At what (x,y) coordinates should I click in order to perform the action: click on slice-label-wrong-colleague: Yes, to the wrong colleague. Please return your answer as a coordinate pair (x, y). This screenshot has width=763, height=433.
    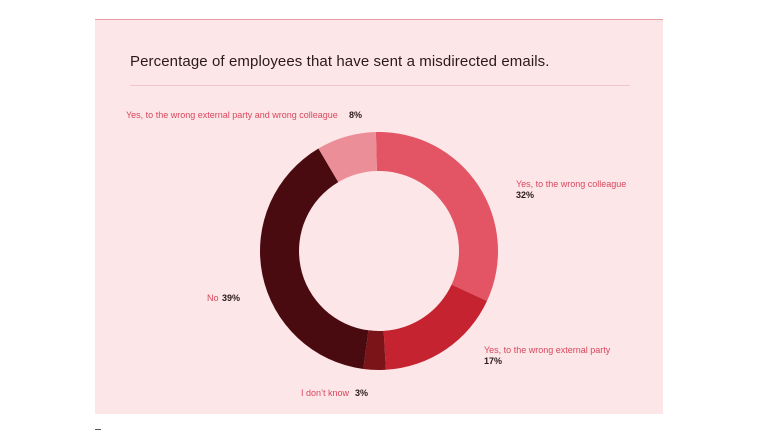
    Looking at the image, I should click on (571, 184).